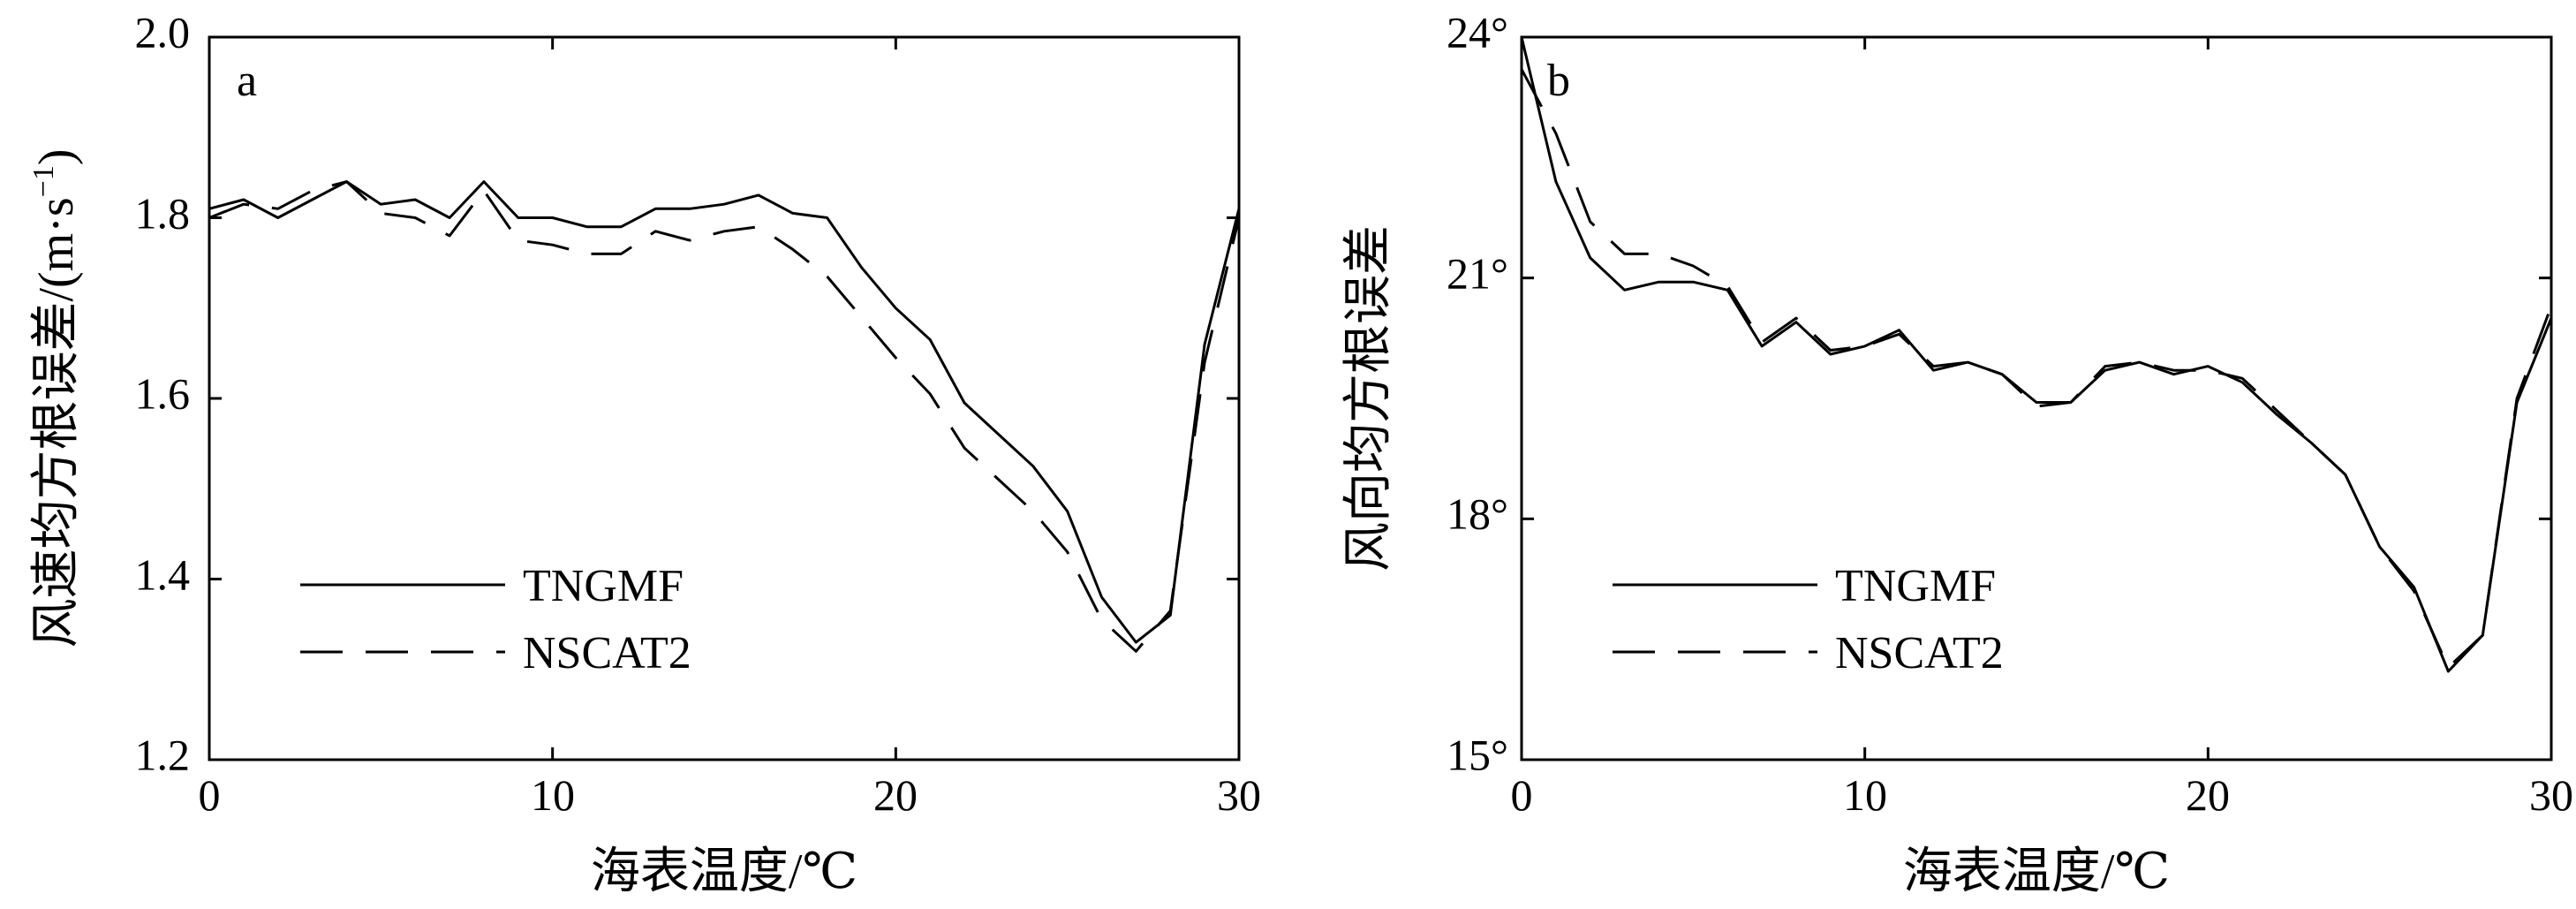 Image resolution: width=2576 pixels, height=909 pixels. Describe the element at coordinates (1478, 273) in the screenshot. I see `y-tick-label: 21°` at that location.